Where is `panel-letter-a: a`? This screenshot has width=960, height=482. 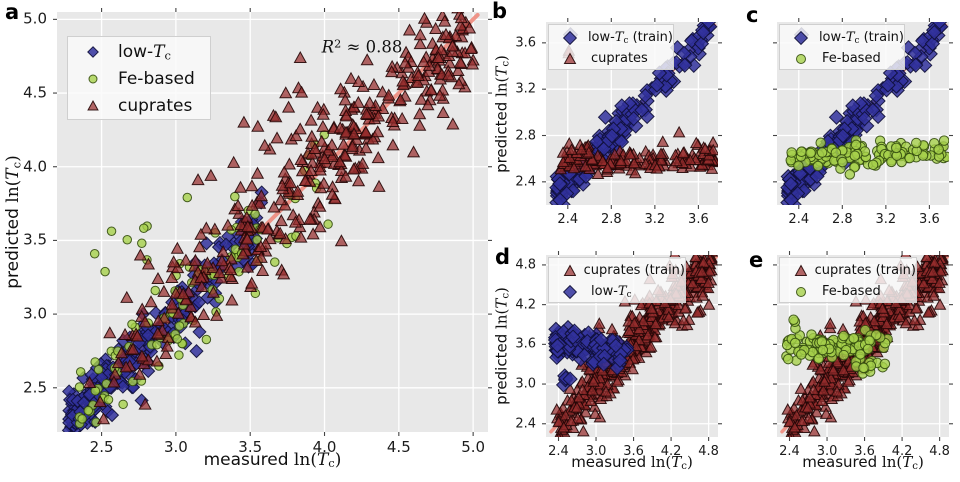
panel-letter-a: a is located at coordinates (12, 12).